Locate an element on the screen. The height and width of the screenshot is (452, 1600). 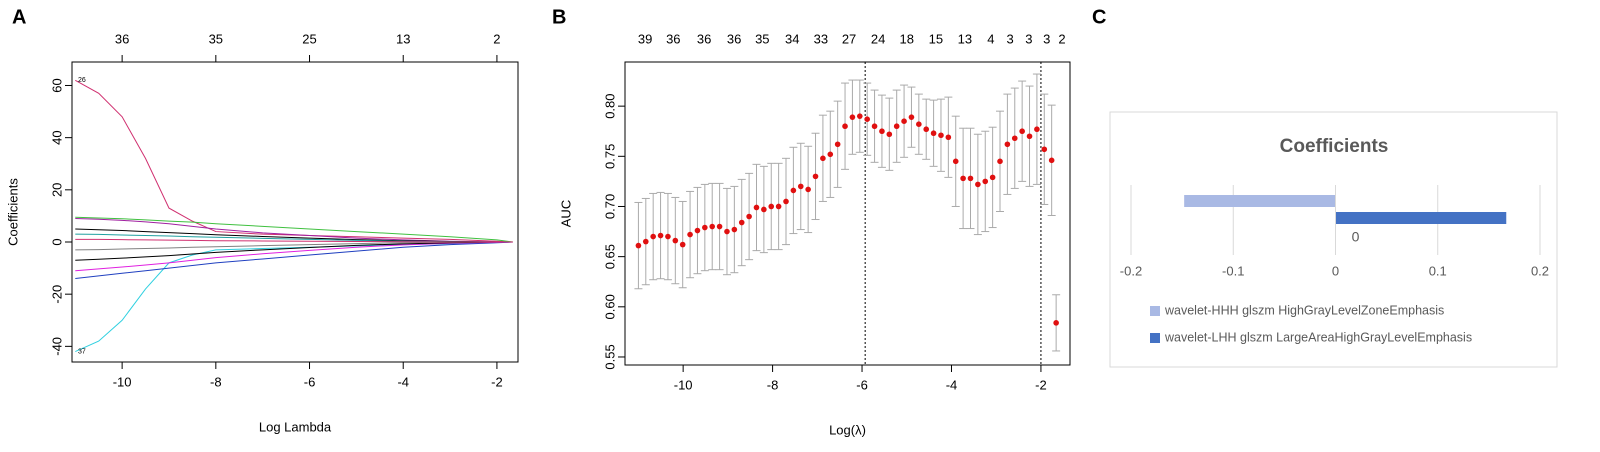
x-axis-label: Log Lambda is located at coordinates (295, 426).